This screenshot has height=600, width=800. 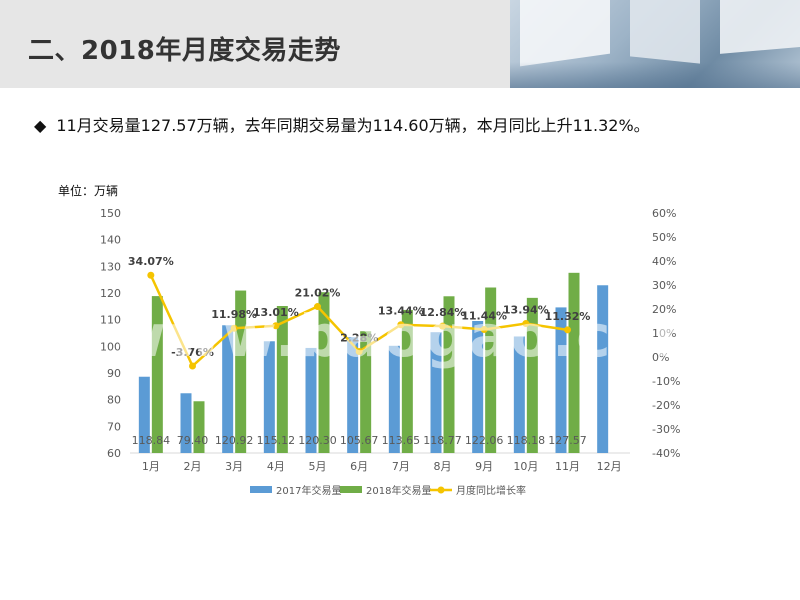 What do you see at coordinates (568, 316) in the screenshot?
I see `growth-rate-label: 11.32%` at bounding box center [568, 316].